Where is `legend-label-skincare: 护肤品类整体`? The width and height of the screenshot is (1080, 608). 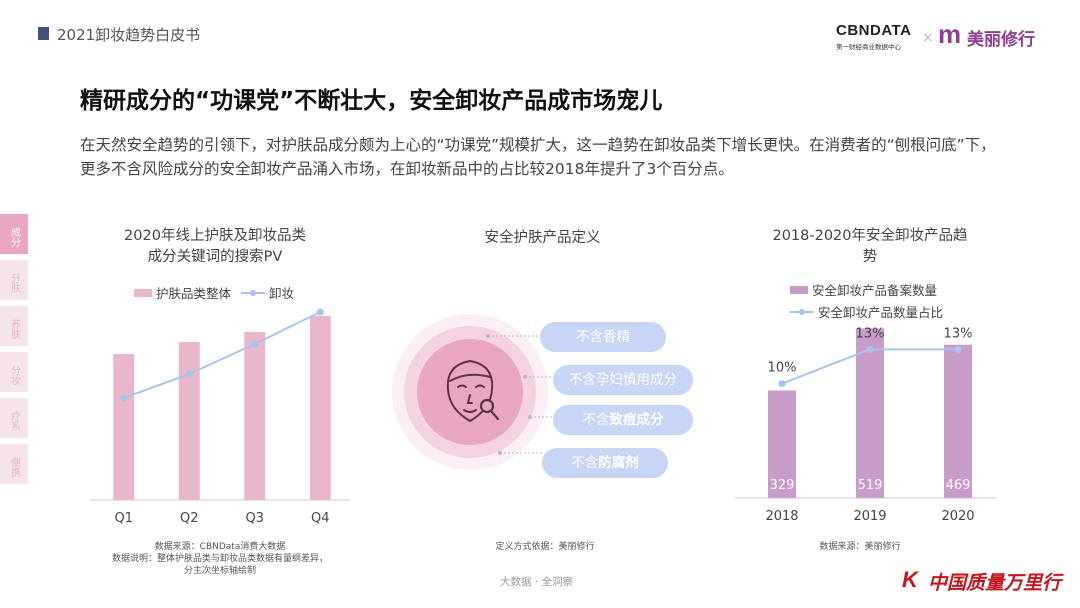 legend-label-skincare: 护肤品类整体 is located at coordinates (194, 293).